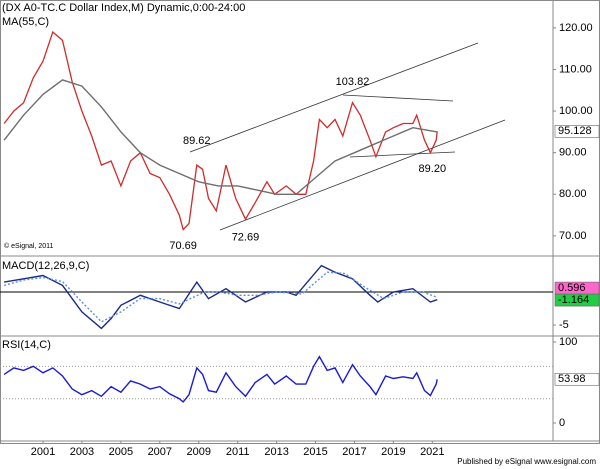 Image resolution: width=600 pixels, height=469 pixels. What do you see at coordinates (334, 97) in the screenshot?
I see `channel-upper` at bounding box center [334, 97].